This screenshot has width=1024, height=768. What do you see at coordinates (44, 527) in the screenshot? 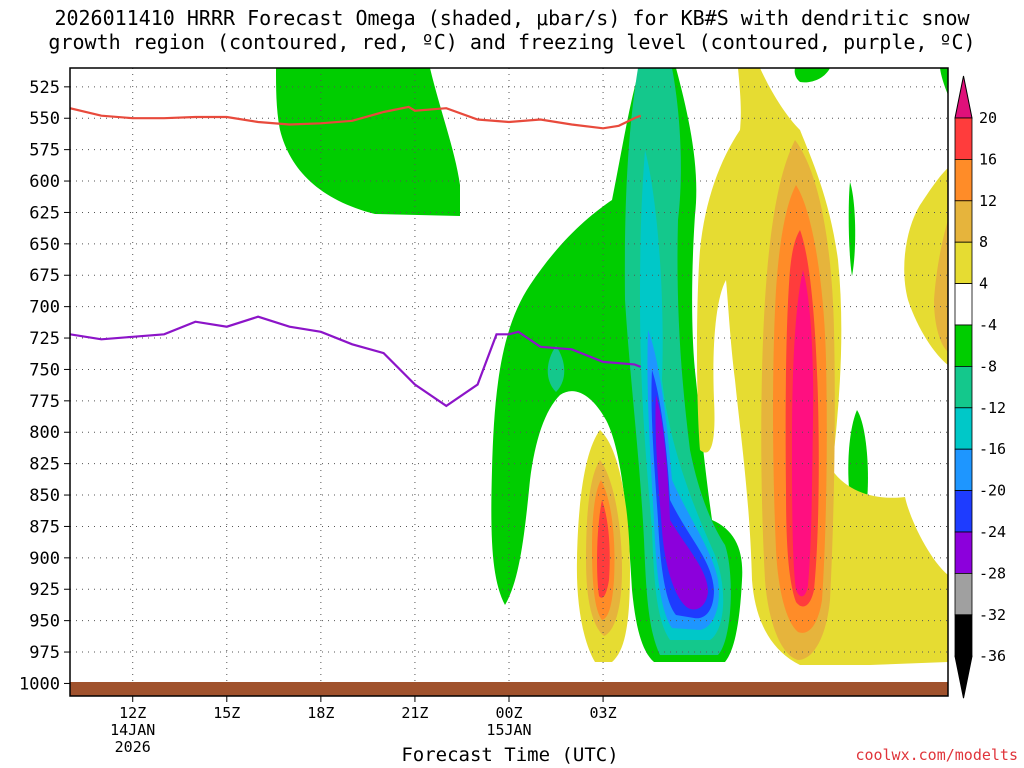
I see `y-tick-label: 875` at bounding box center [44, 527].